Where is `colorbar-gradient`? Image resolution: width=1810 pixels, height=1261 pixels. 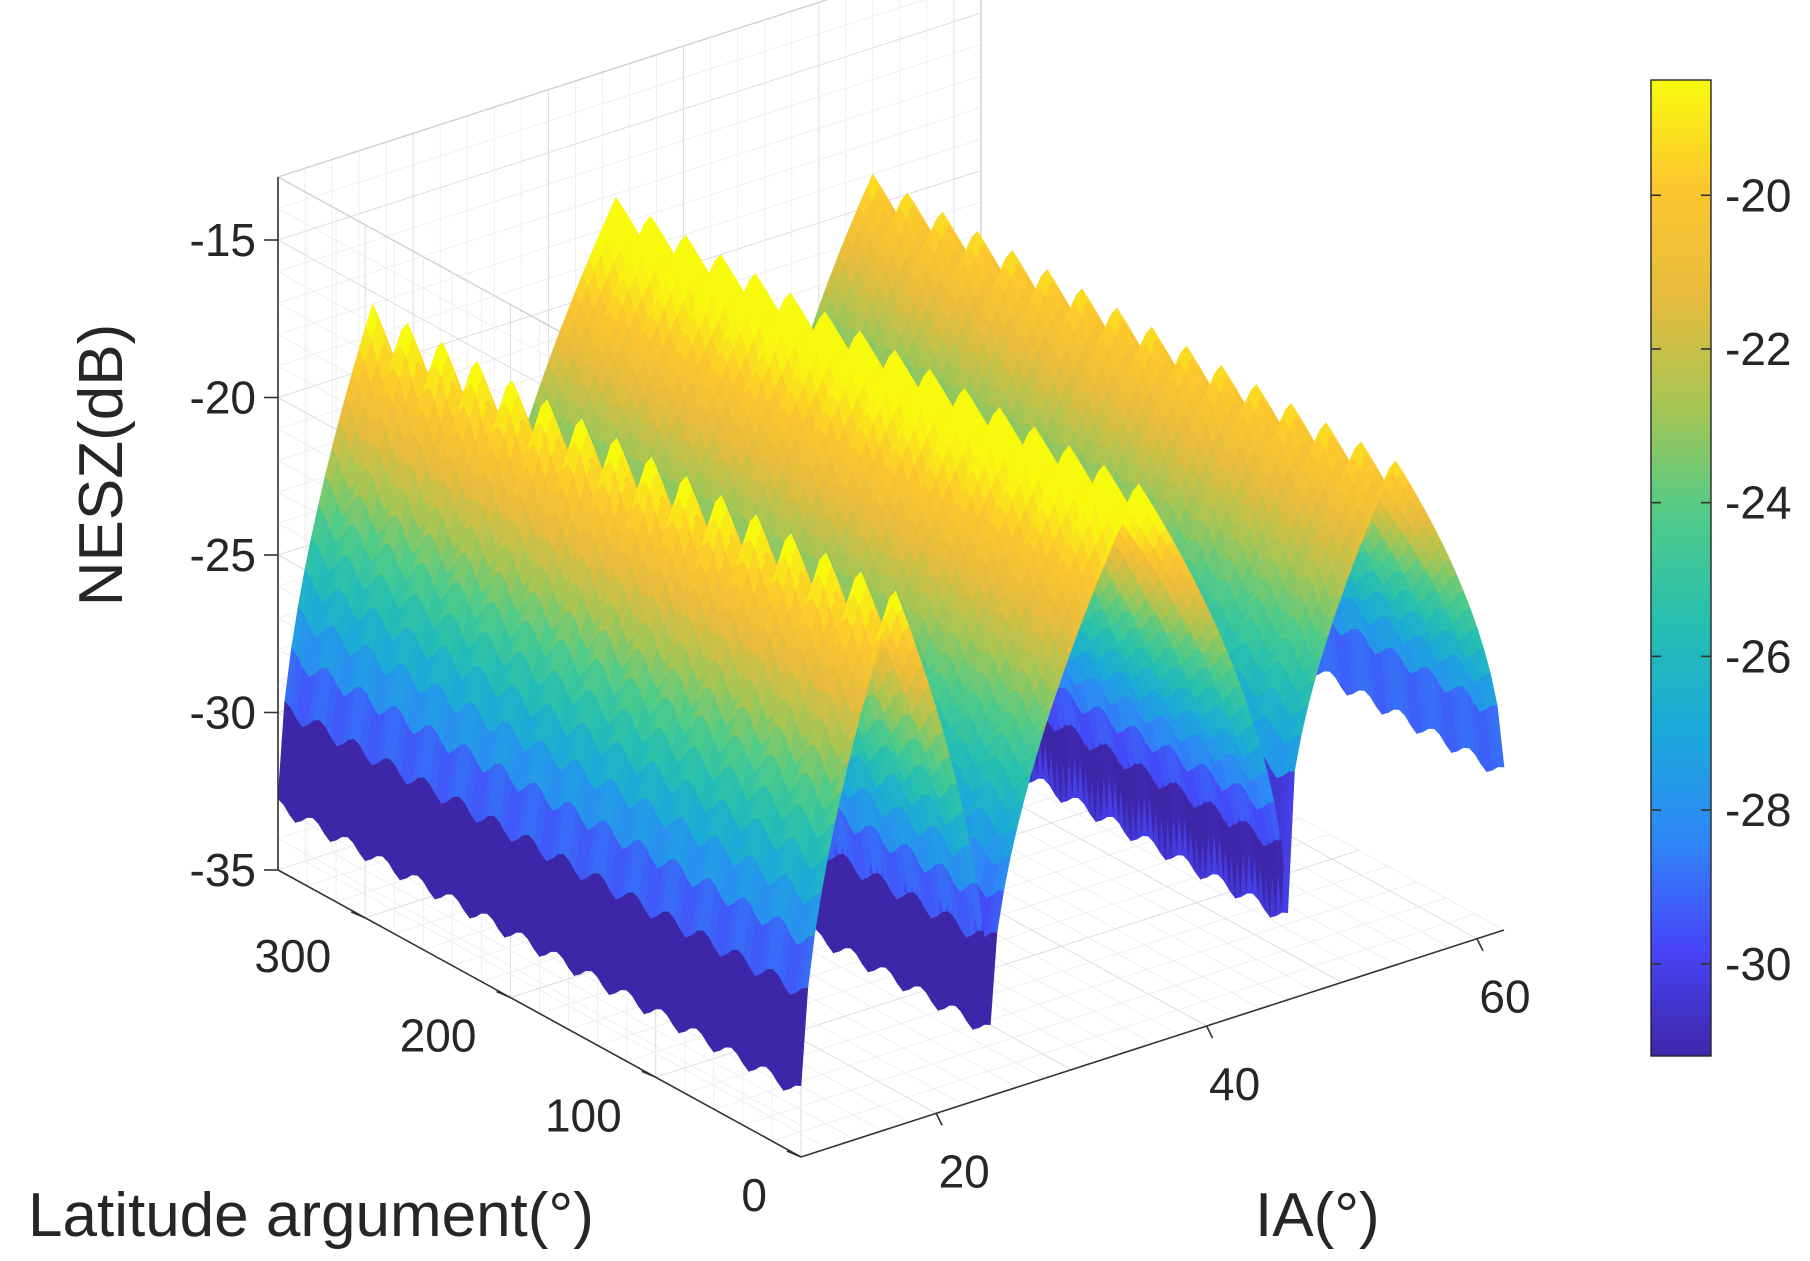 colorbar-gradient is located at coordinates (1681, 568).